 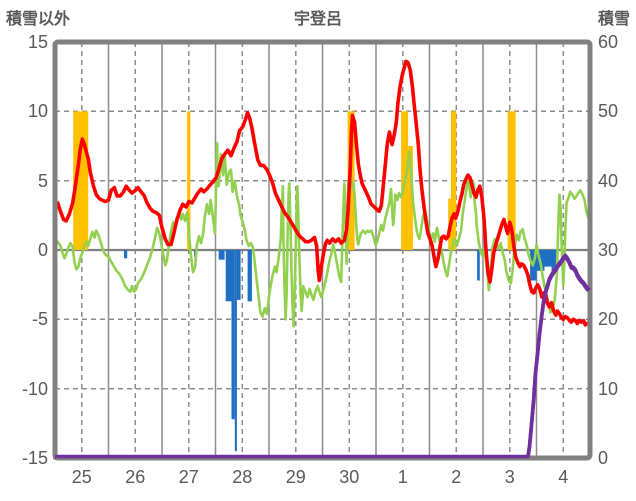 What do you see at coordinates (39, 319) in the screenshot?
I see `left-axis-tick: -5` at bounding box center [39, 319].